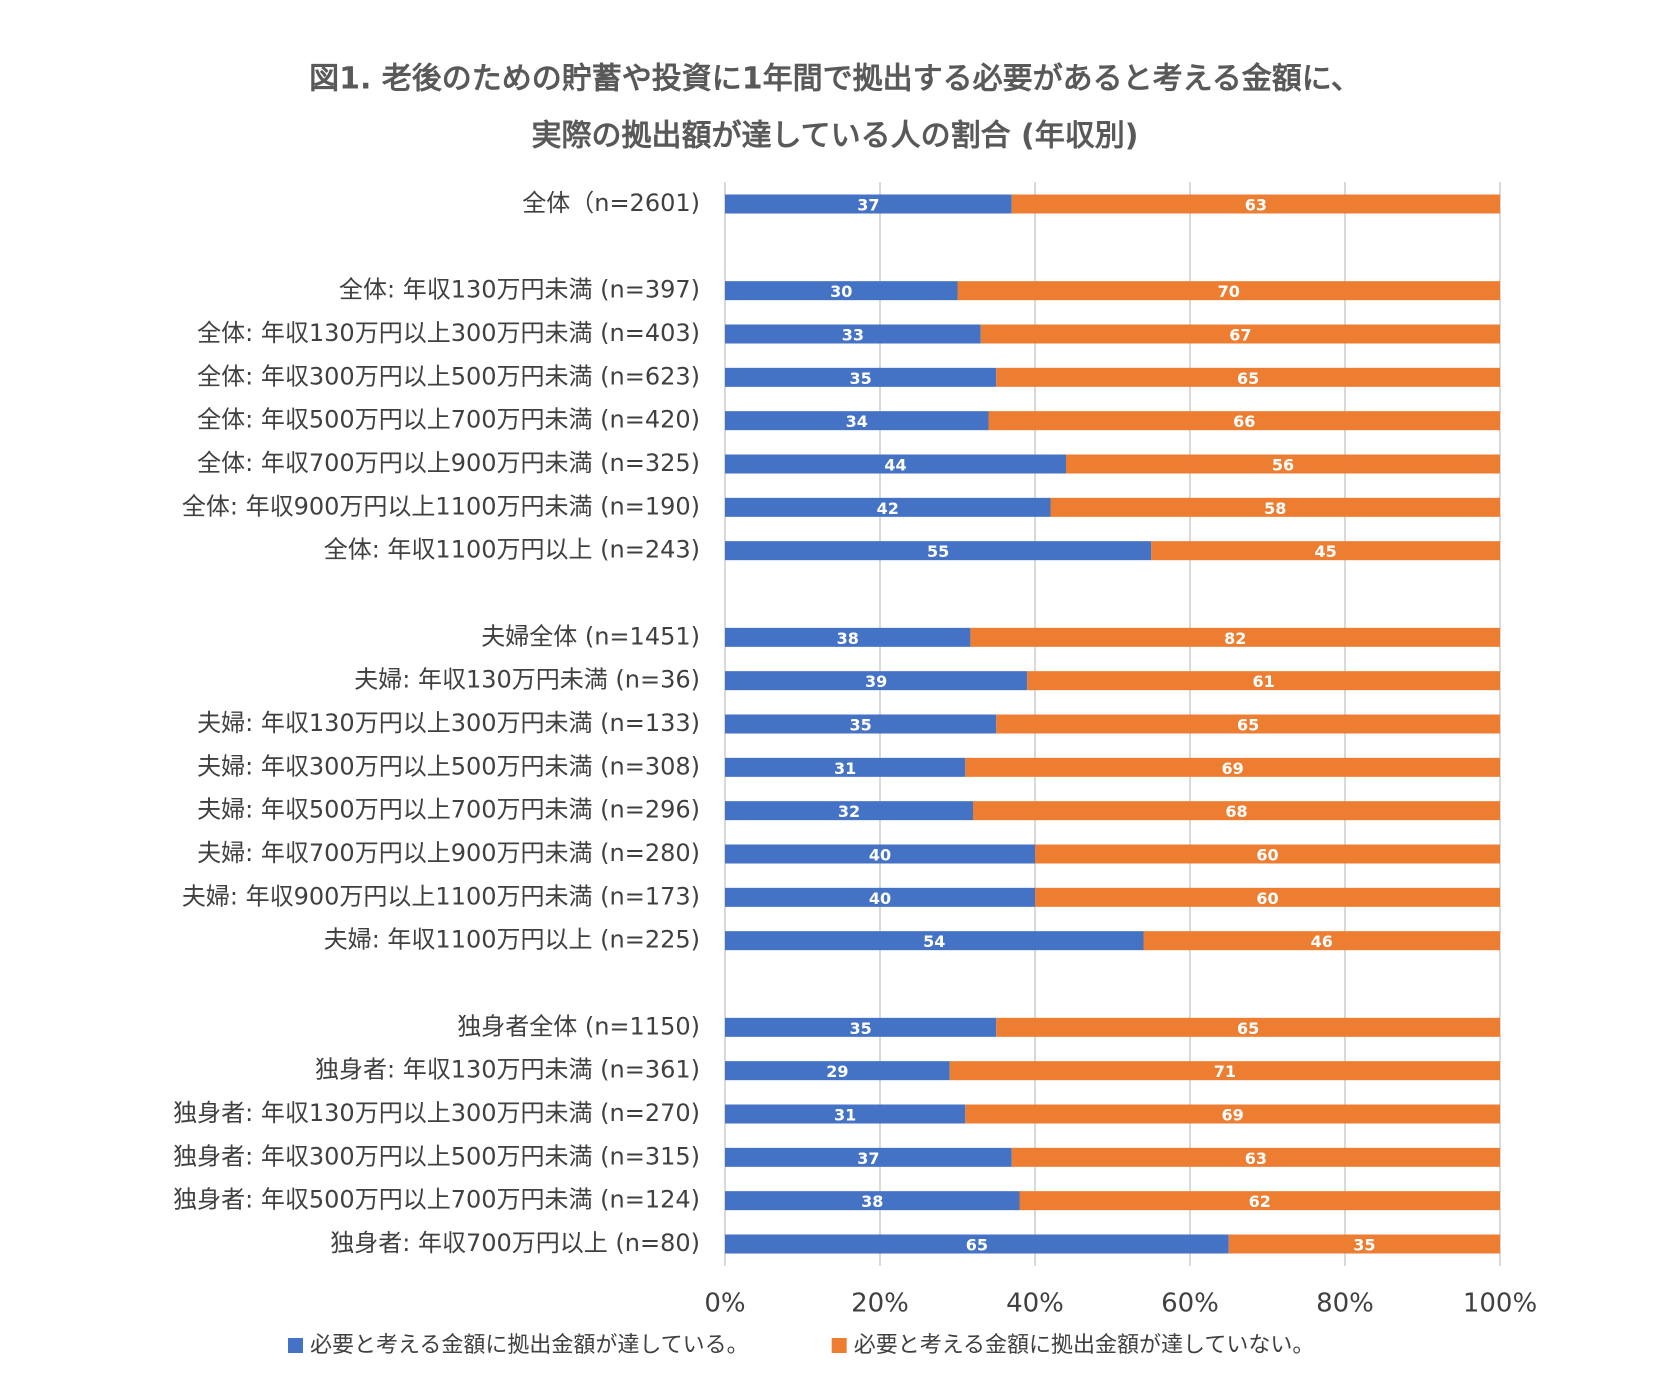 This screenshot has height=1384, width=1668. I want to click on y-tick-label: 全体: 年収130万円未満 (n=397), so click(519, 290).